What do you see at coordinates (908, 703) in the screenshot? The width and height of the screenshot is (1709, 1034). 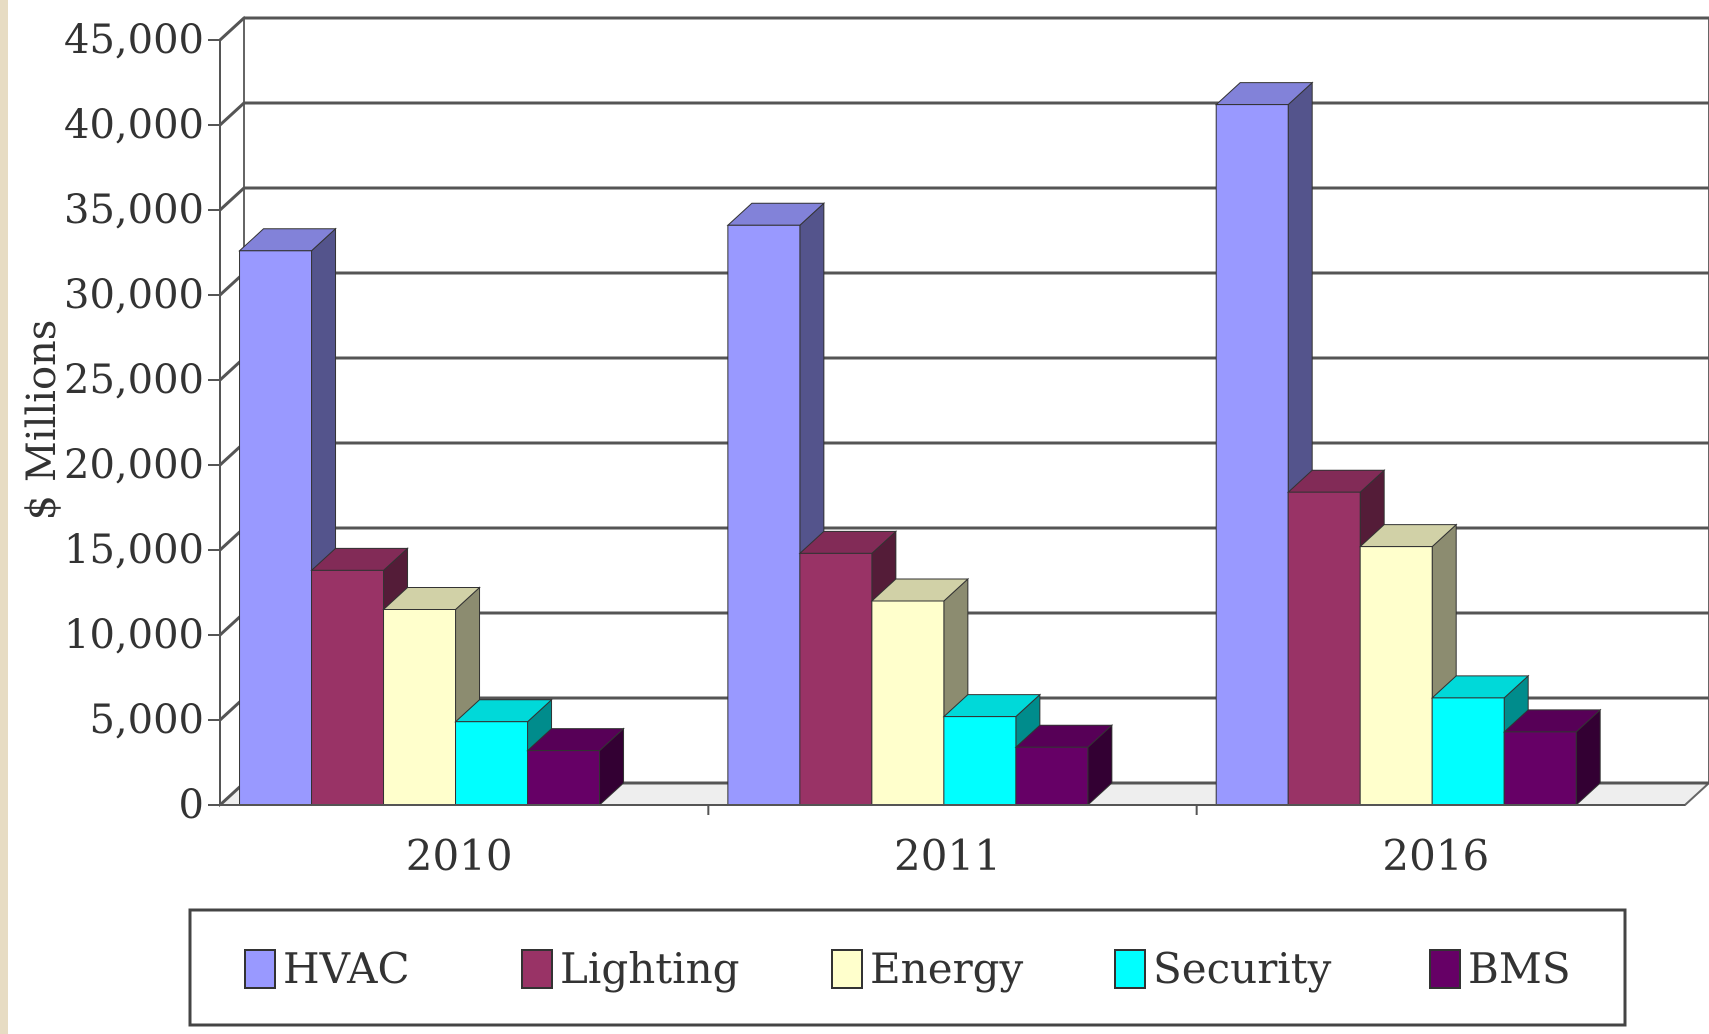 I see `bar-energy-2011` at bounding box center [908, 703].